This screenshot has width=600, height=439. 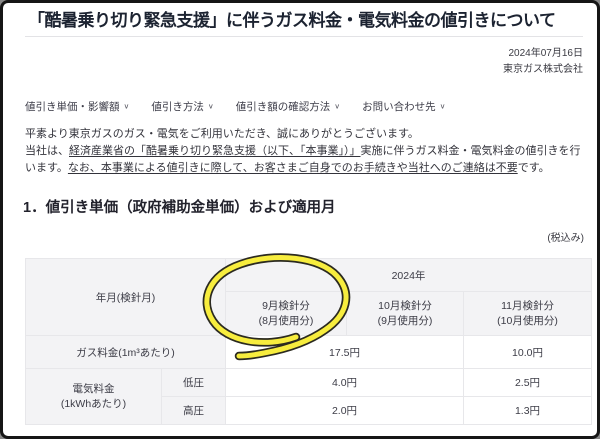 What do you see at coordinates (93, 403) in the screenshot?
I see `electric-label-line2: (1kWhあたり)` at bounding box center [93, 403].